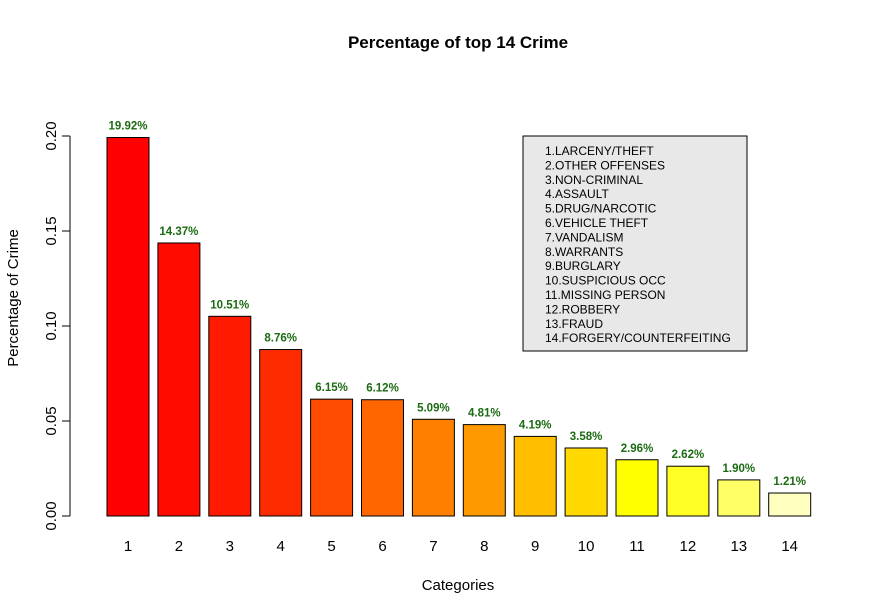  What do you see at coordinates (637, 546) in the screenshot?
I see `x-tick-label: 11` at bounding box center [637, 546].